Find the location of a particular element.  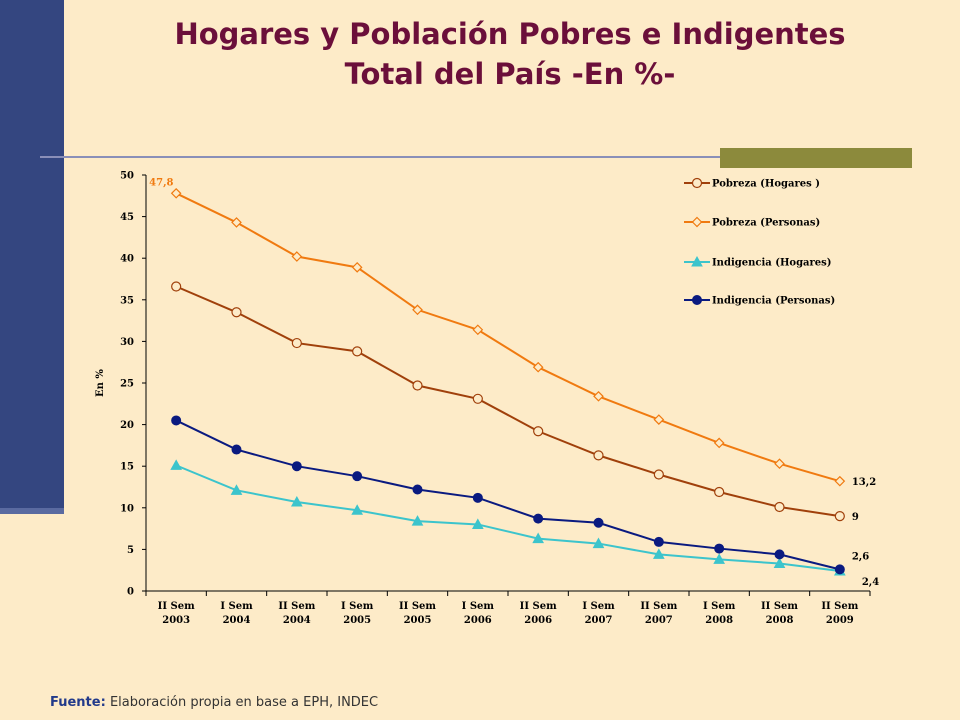

y-tick-label: 30 is located at coordinates (127, 342).